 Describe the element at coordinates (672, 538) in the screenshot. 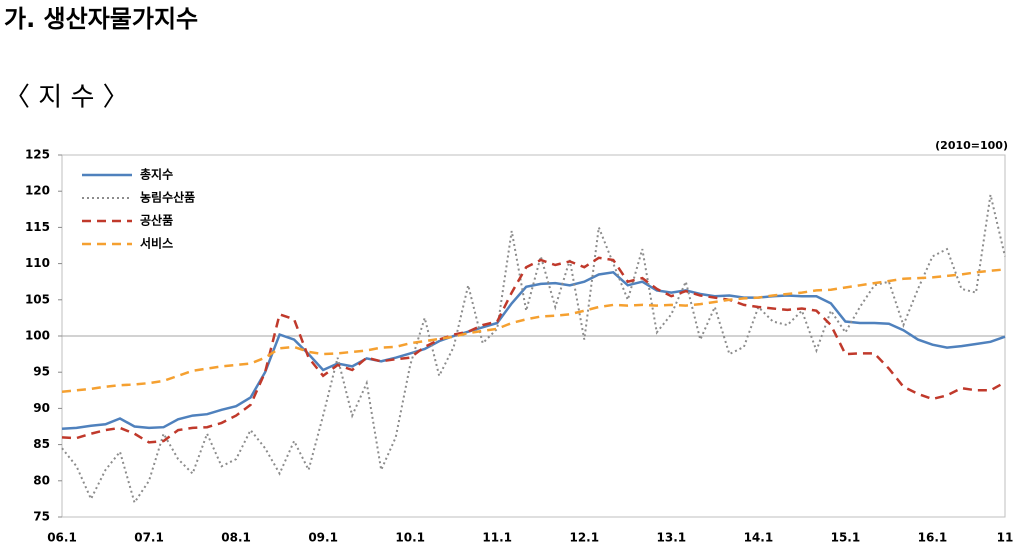

I see `x-tick-label: 13.1` at that location.